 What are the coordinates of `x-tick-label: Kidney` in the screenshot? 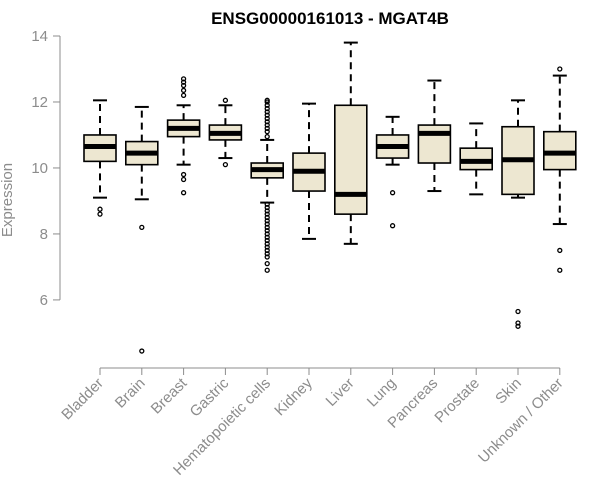 It's located at (293, 396).